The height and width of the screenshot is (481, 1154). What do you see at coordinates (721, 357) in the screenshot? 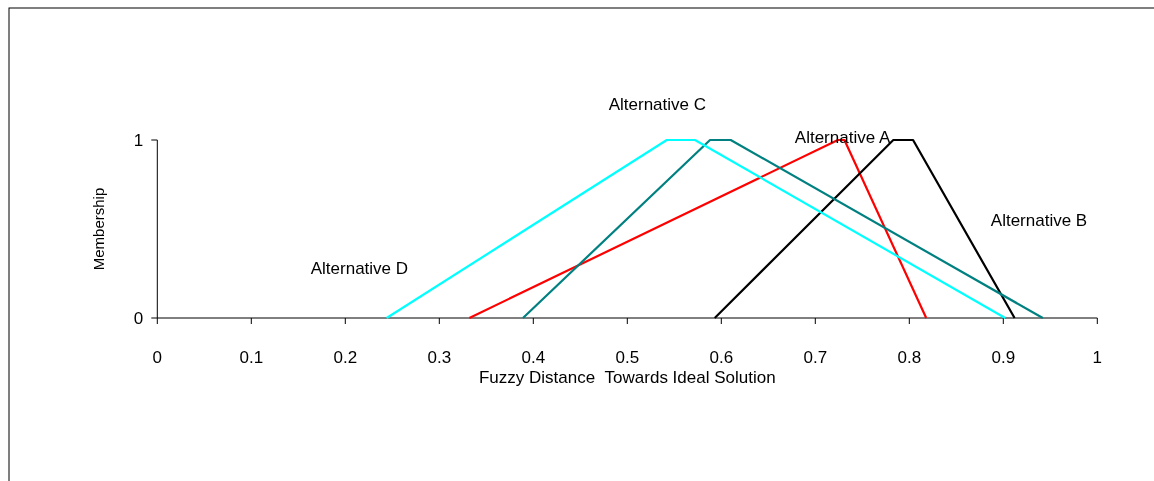
I see `x-tick-label: 0.6` at bounding box center [721, 357].